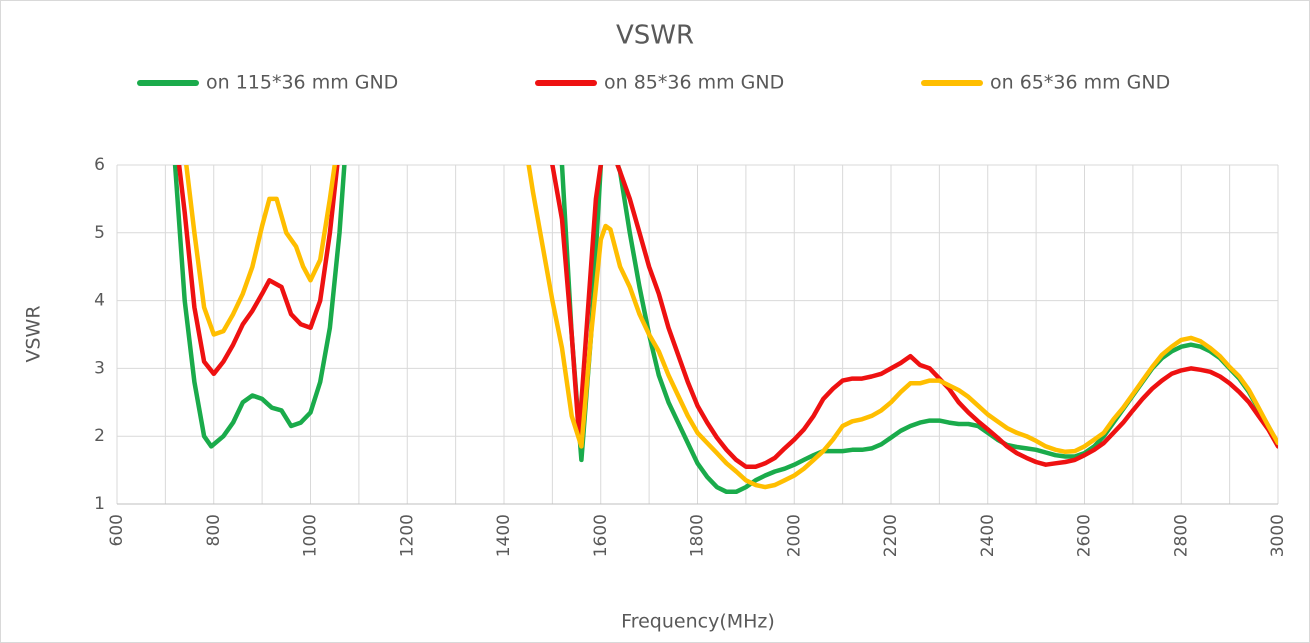  I want to click on x-tick-label: 2000, so click(794, 535).